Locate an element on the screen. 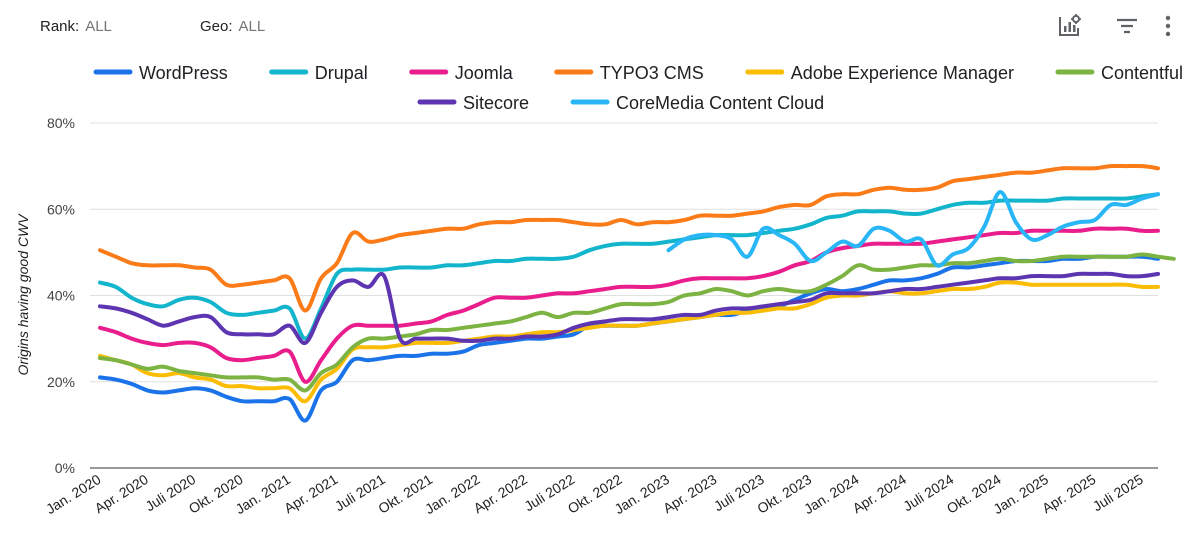  rank-filter: Rank: ALL is located at coordinates (76, 26).